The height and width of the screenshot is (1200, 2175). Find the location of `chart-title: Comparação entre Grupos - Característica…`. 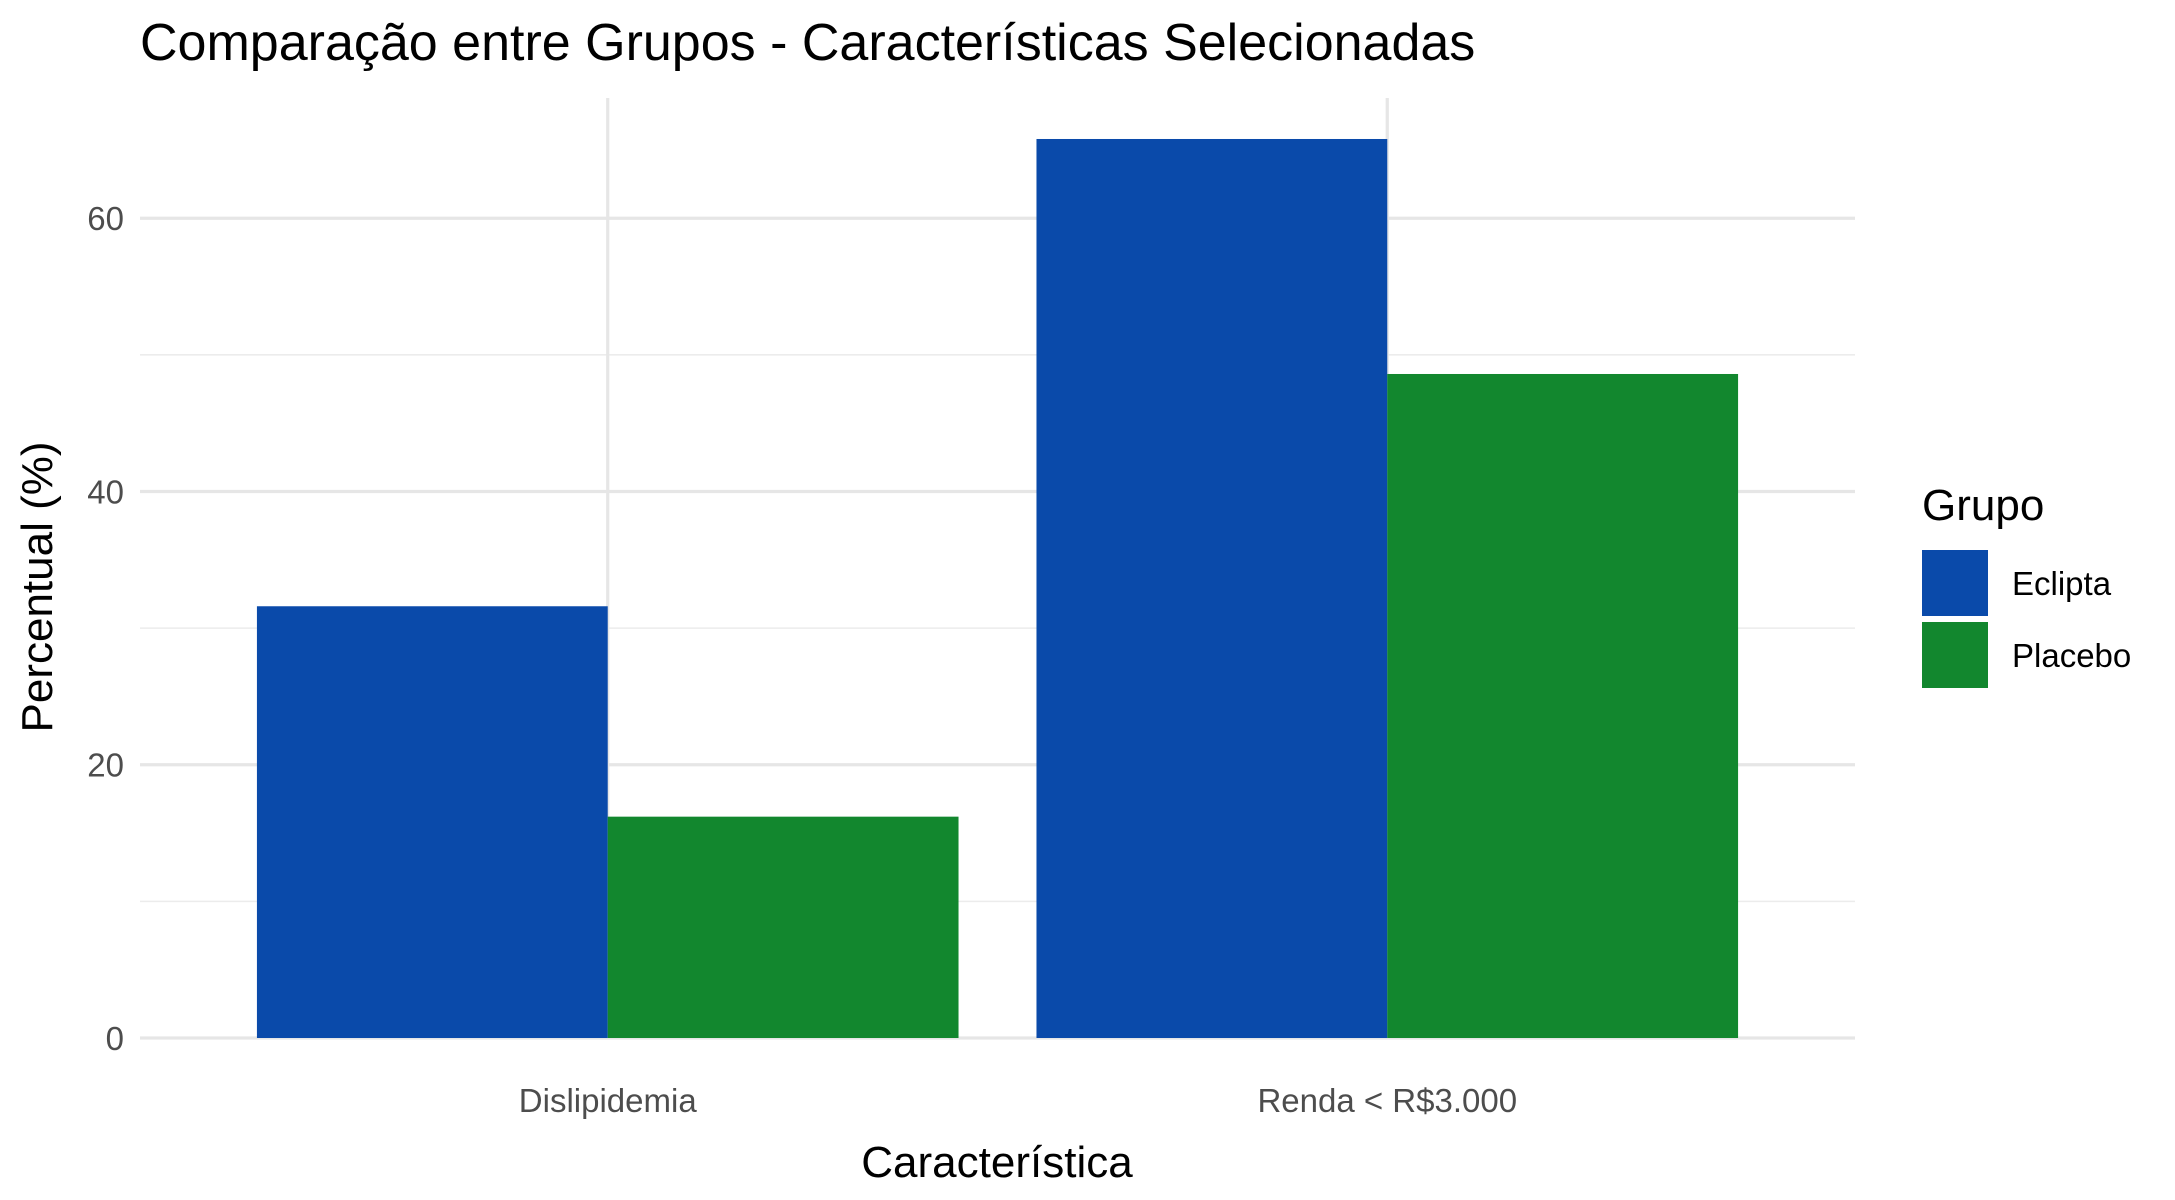

chart-title: Comparação entre Grupos - Característica… is located at coordinates (807, 43).